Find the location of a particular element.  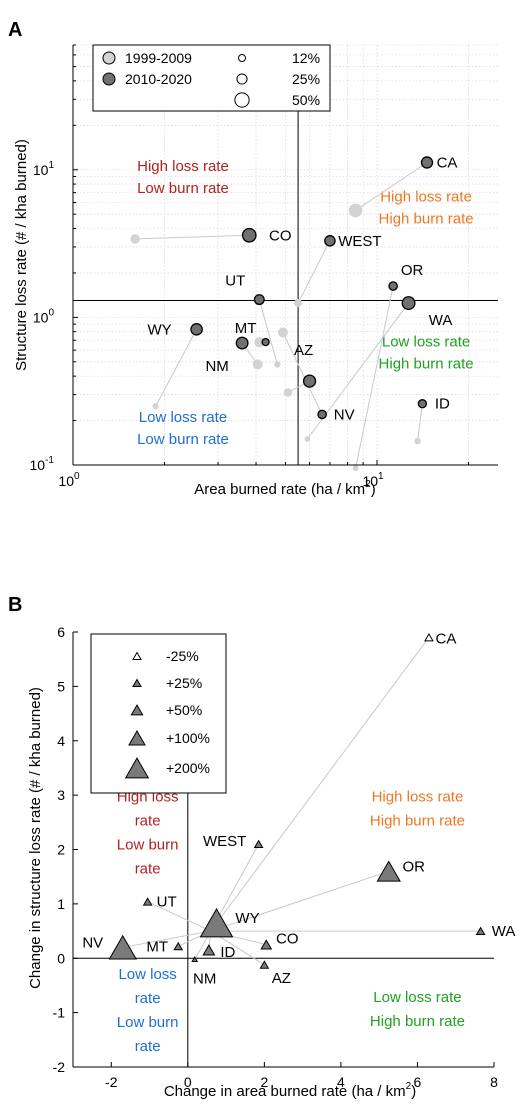

x-tick-label-3: 4 is located at coordinates (341, 1082).